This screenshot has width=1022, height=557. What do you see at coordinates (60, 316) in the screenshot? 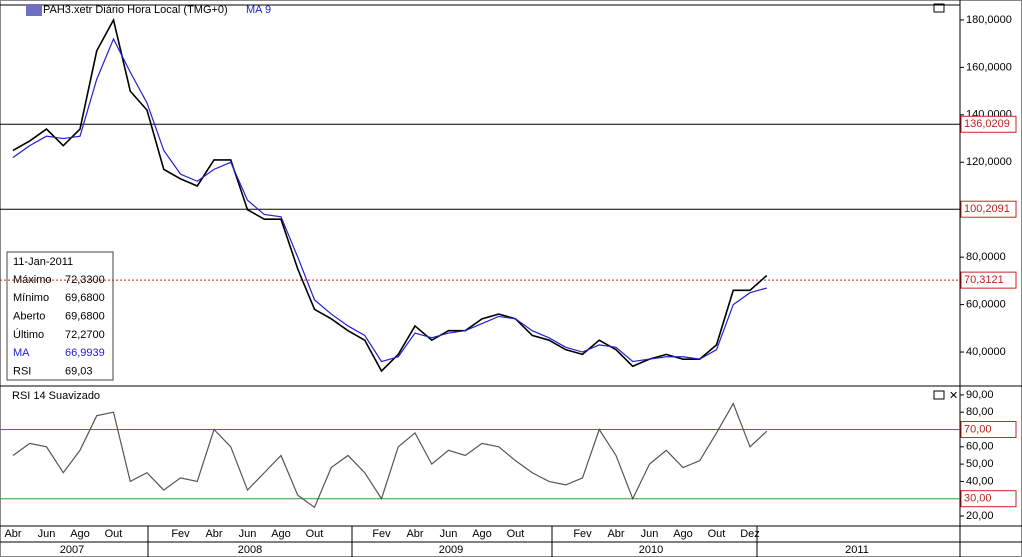
I see `info-box-frame` at bounding box center [60, 316].